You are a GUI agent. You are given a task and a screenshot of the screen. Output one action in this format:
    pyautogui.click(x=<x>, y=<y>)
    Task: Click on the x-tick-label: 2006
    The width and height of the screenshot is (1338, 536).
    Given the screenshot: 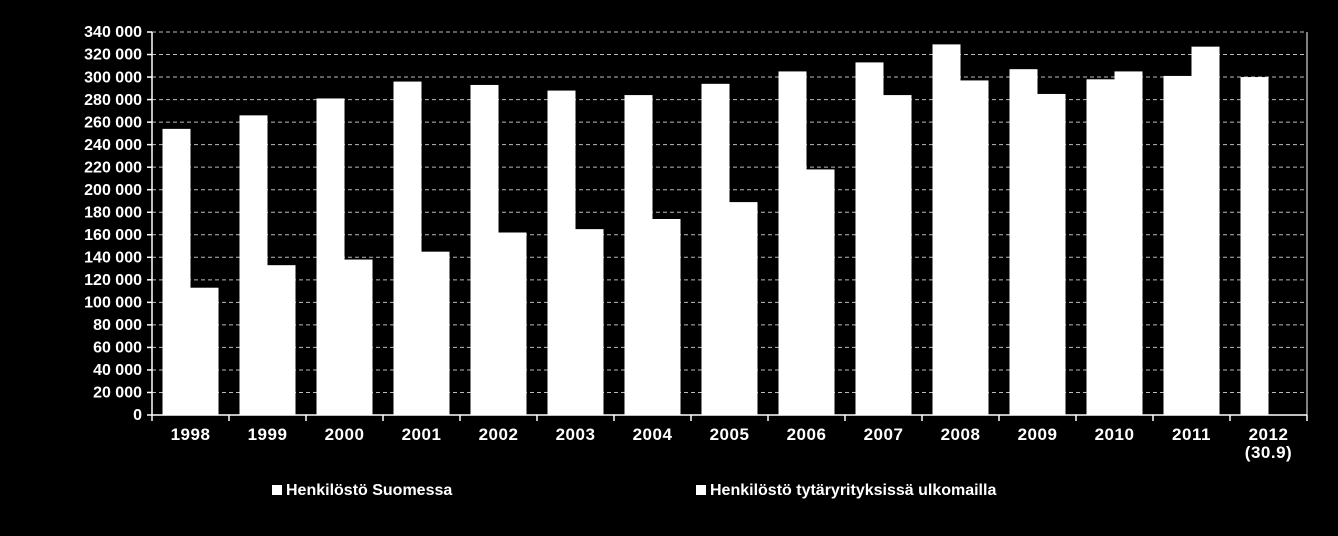 What is the action you would take?
    pyautogui.click(x=806, y=434)
    